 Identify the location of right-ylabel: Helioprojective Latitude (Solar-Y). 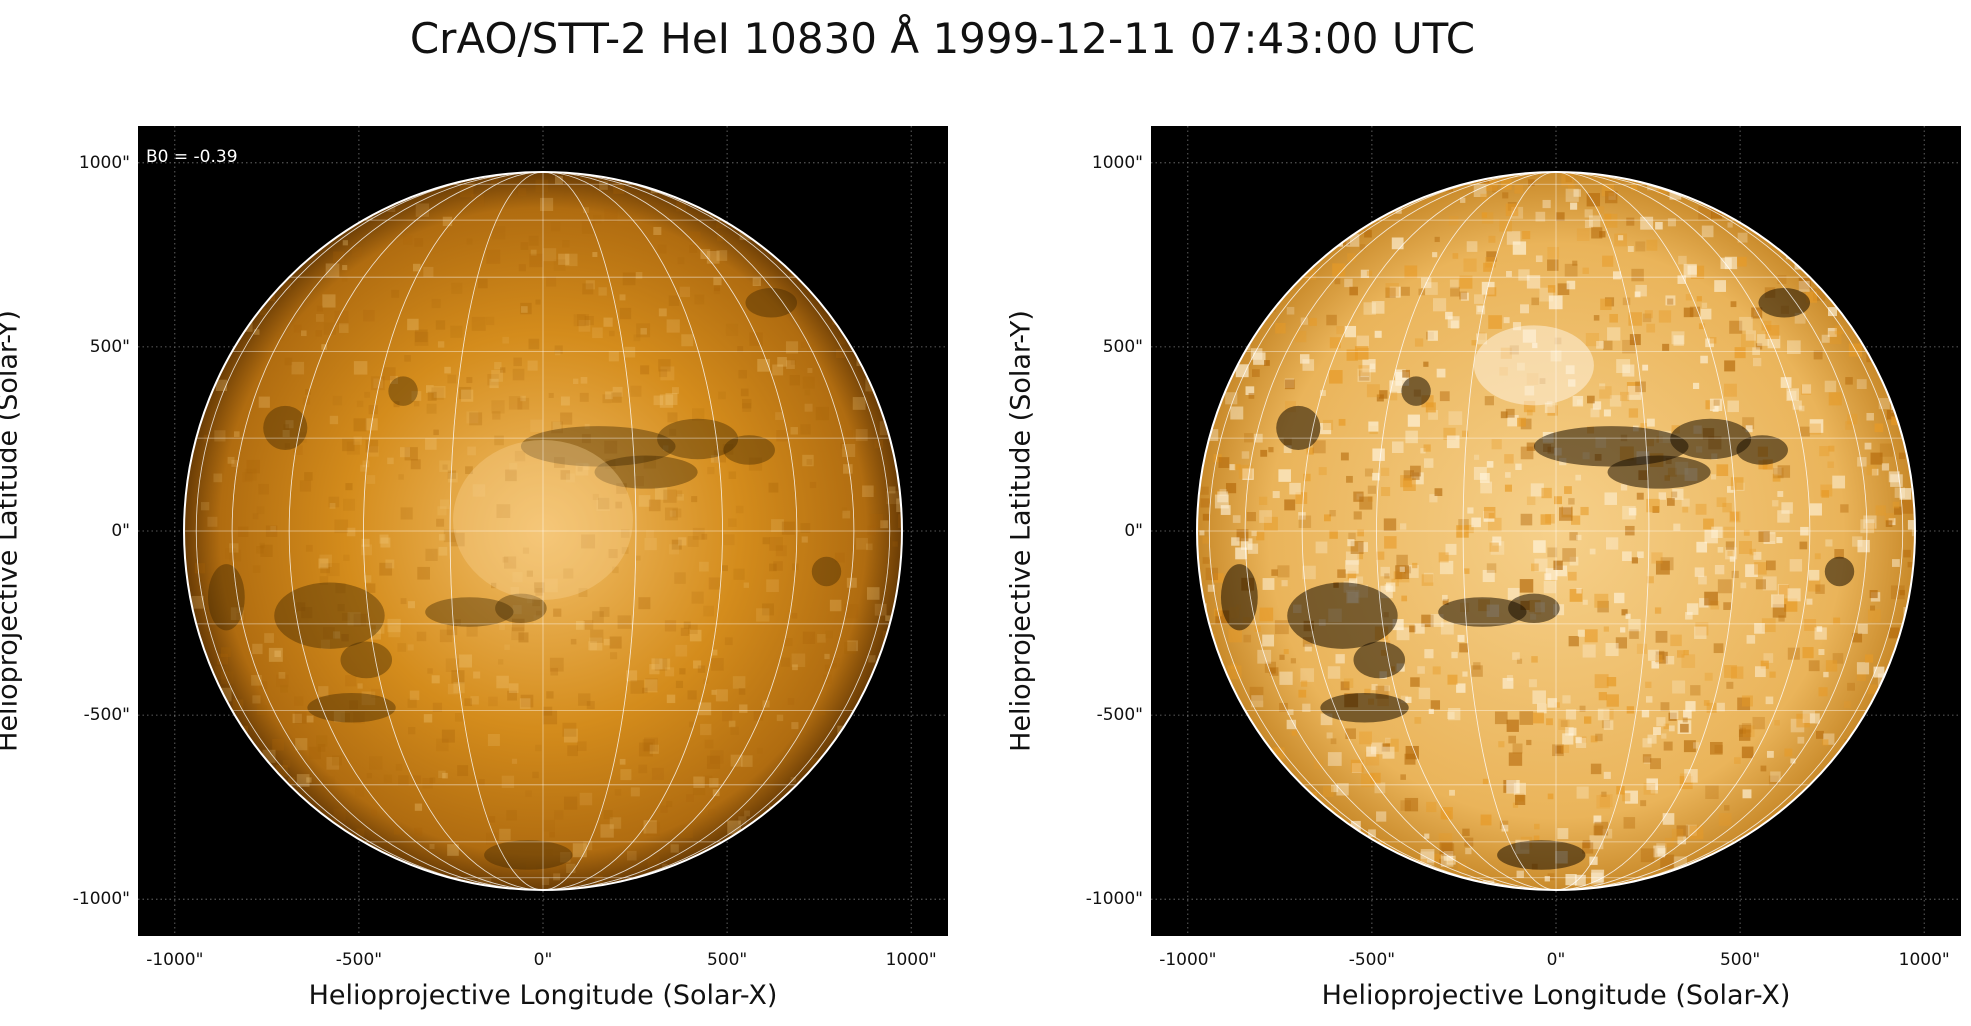
(1021, 531).